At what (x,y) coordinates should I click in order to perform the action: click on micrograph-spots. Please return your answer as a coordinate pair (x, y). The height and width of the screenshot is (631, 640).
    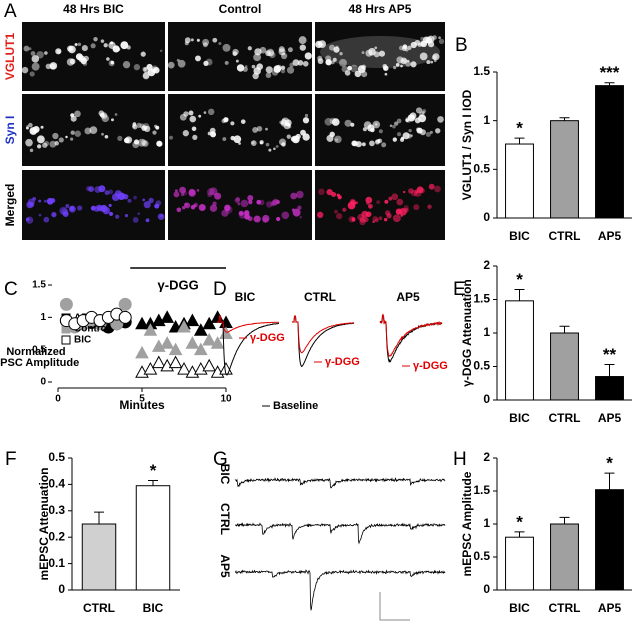
    Looking at the image, I should click on (92, 58).